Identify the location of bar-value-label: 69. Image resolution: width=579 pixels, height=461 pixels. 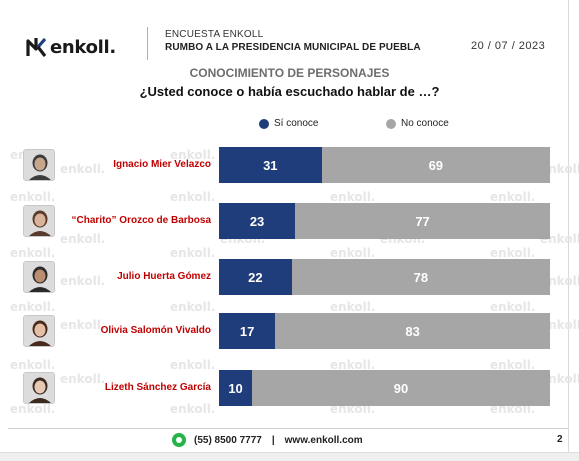
(436, 165).